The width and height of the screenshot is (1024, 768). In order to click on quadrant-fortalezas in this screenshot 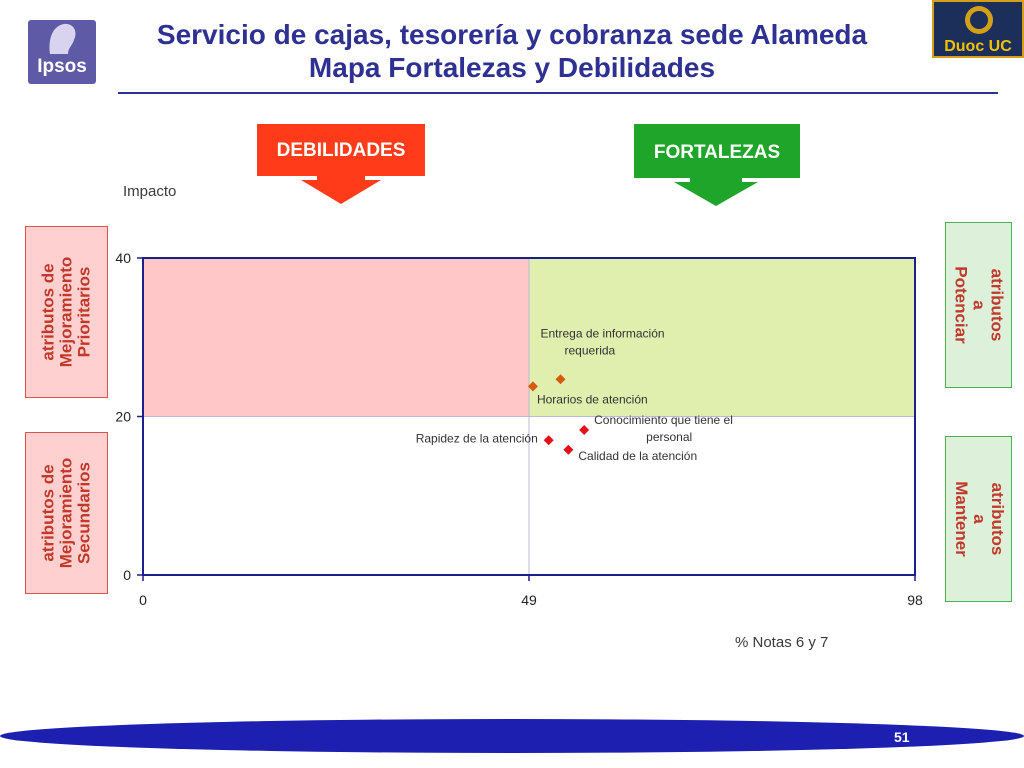, I will do `click(722, 337)`.